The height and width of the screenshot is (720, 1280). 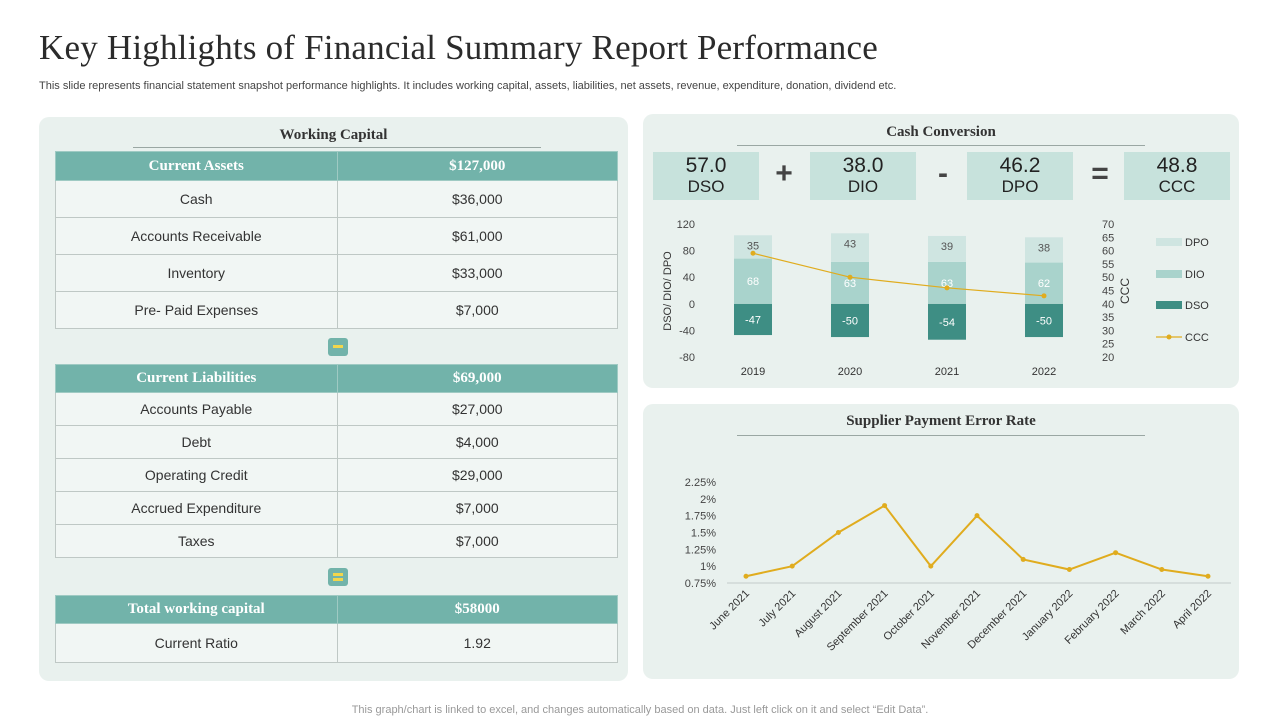 I want to click on supplier-error-rule, so click(x=941, y=435).